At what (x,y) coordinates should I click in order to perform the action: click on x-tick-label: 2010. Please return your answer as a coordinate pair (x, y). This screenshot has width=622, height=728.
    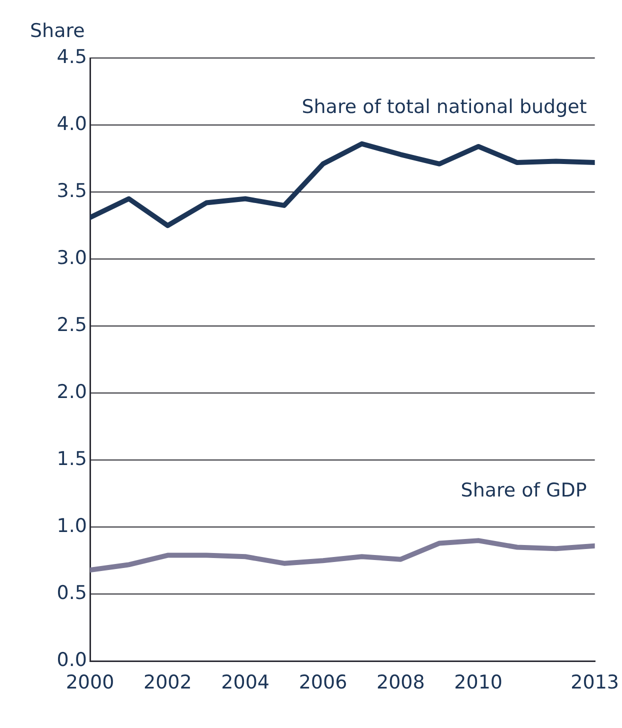
    Looking at the image, I should click on (478, 683).